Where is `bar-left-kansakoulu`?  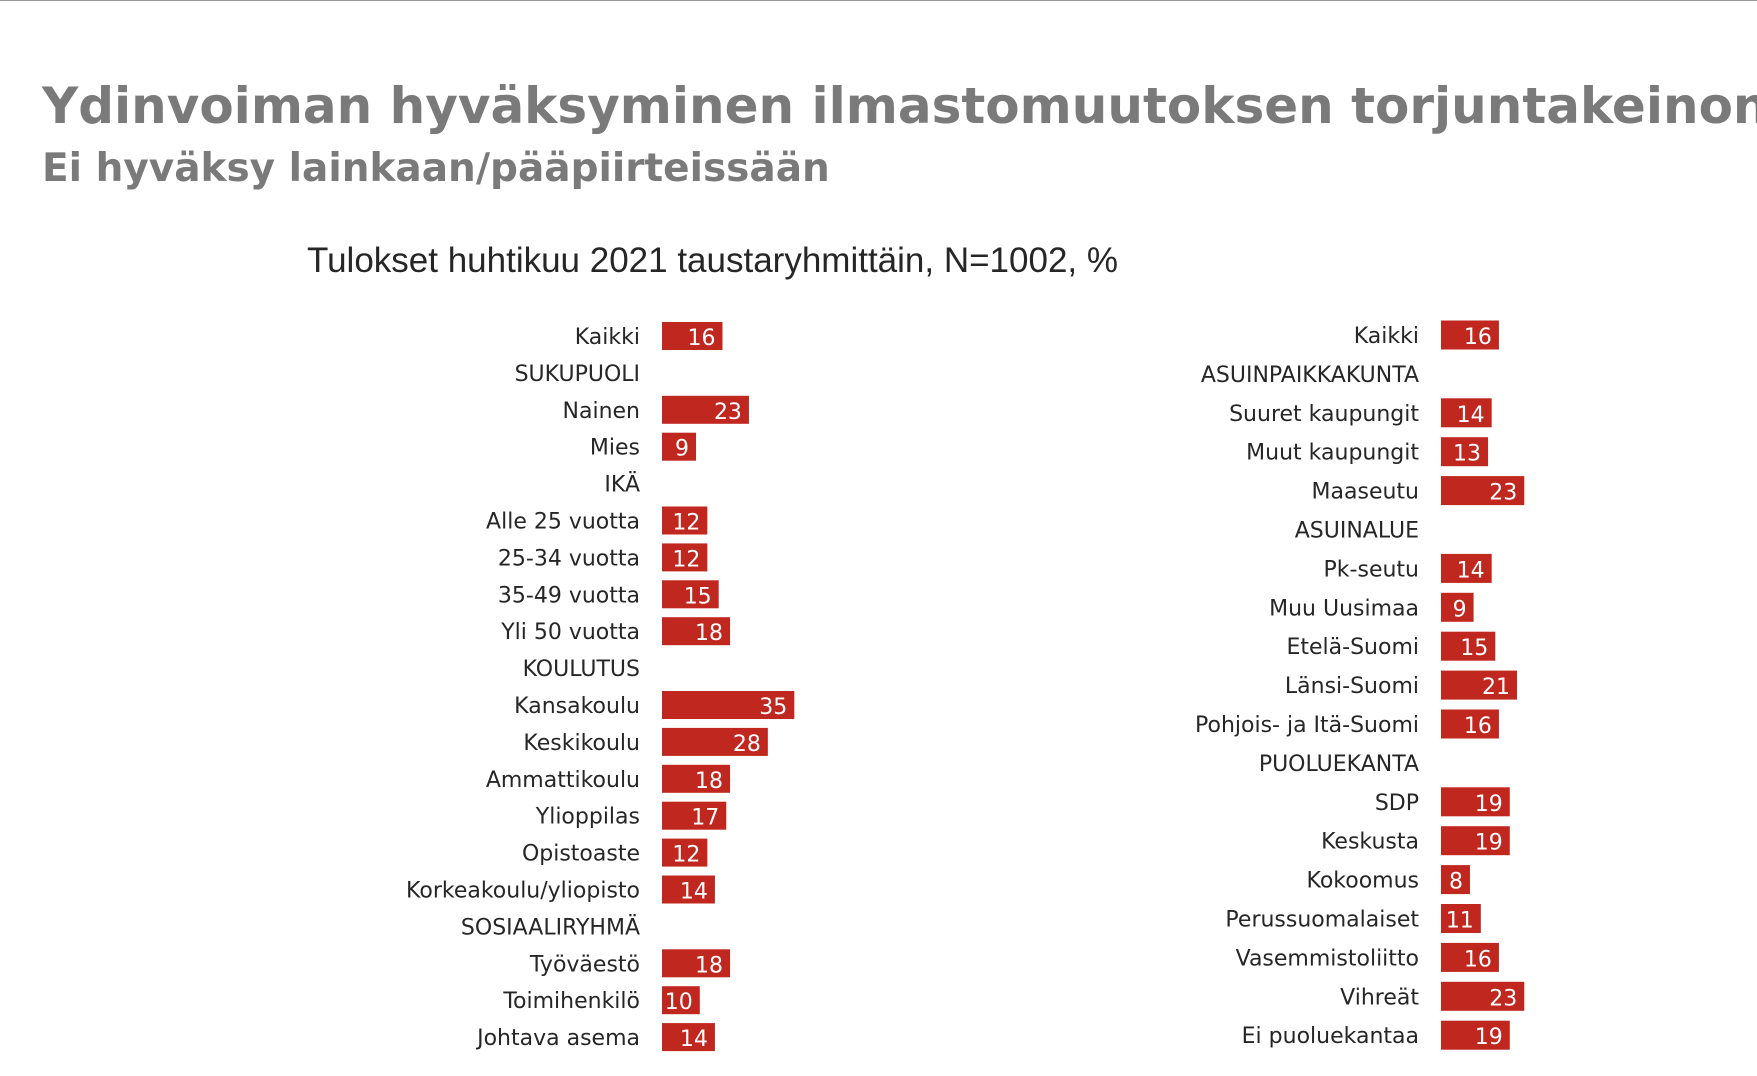
bar-left-kansakoulu is located at coordinates (728, 705).